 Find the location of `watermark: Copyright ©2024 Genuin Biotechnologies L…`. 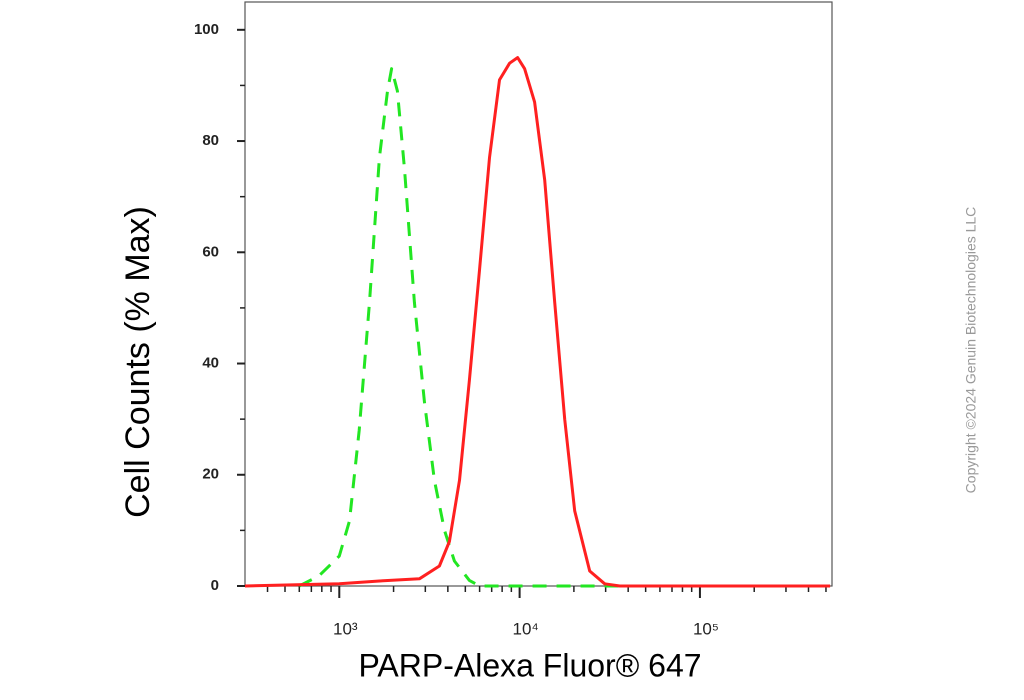

watermark: Copyright ©2024 Genuin Biotechnologies L… is located at coordinates (971, 350).